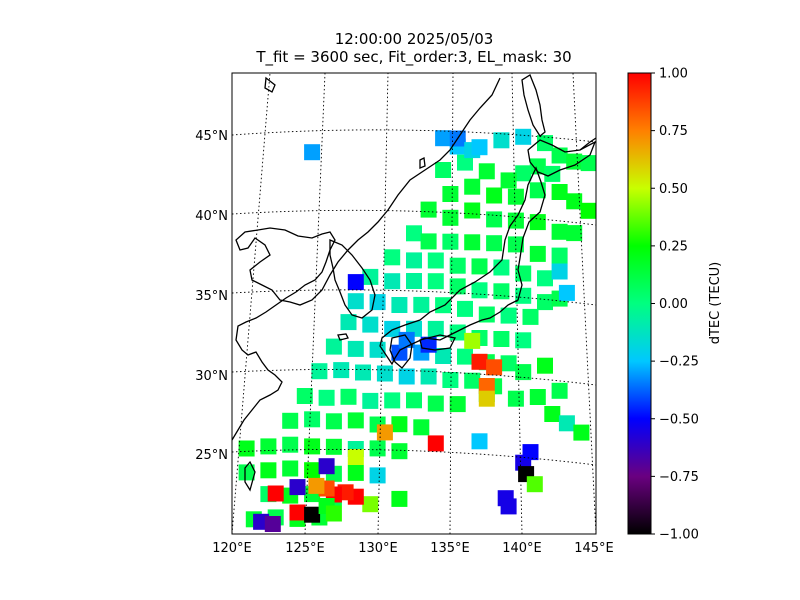 The image size is (800, 600). What do you see at coordinates (679, 477) in the screenshot?
I see `colorbar-tick-label: −0.75` at bounding box center [679, 477].